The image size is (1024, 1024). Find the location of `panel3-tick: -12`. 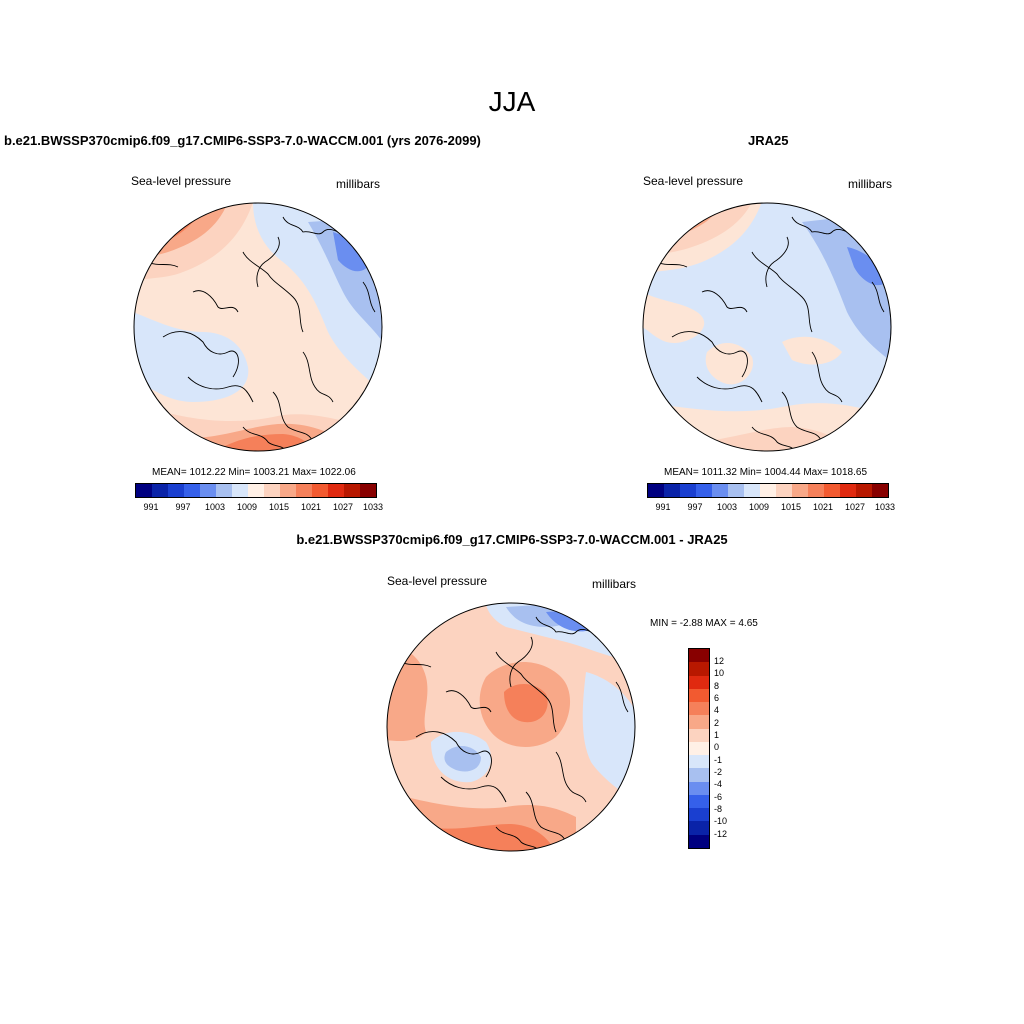

panel3-tick: -12 is located at coordinates (721, 834).